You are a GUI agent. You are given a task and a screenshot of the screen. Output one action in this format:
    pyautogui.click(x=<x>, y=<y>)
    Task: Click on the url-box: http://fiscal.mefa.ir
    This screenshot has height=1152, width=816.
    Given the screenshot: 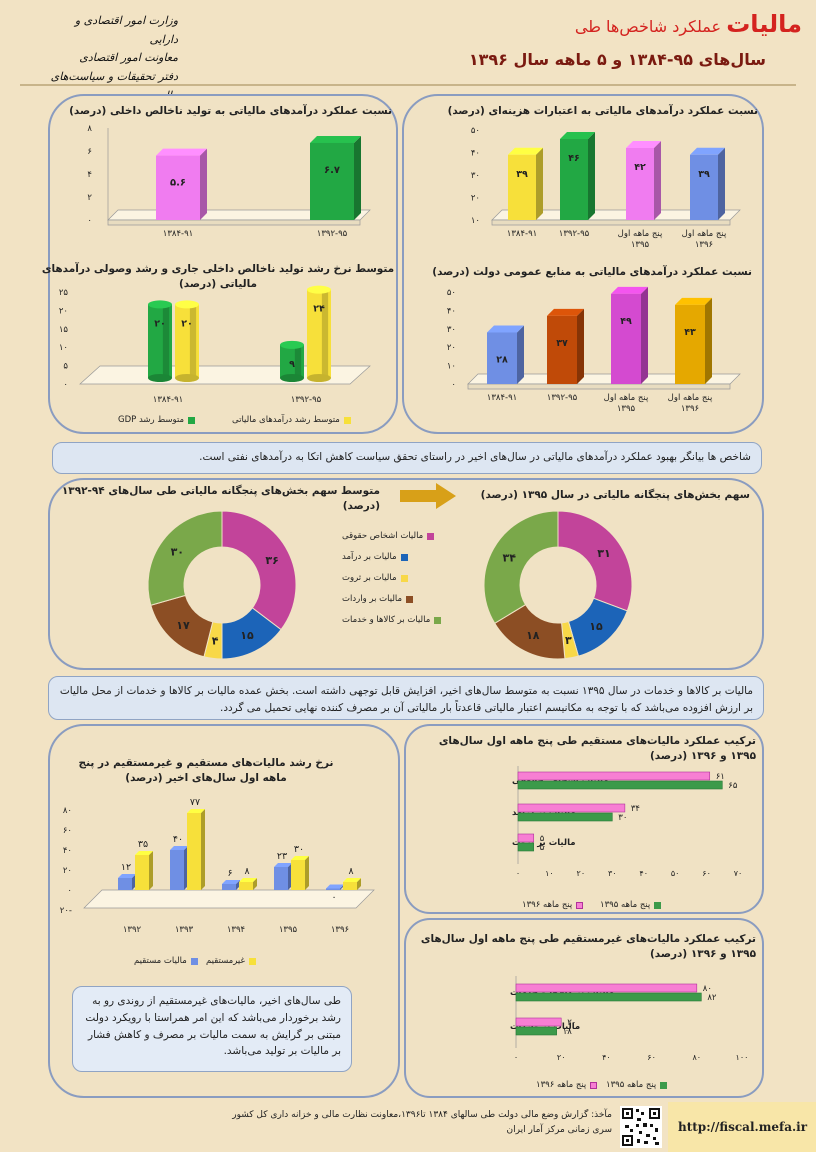 What is the action you would take?
    pyautogui.click(x=742, y=1127)
    